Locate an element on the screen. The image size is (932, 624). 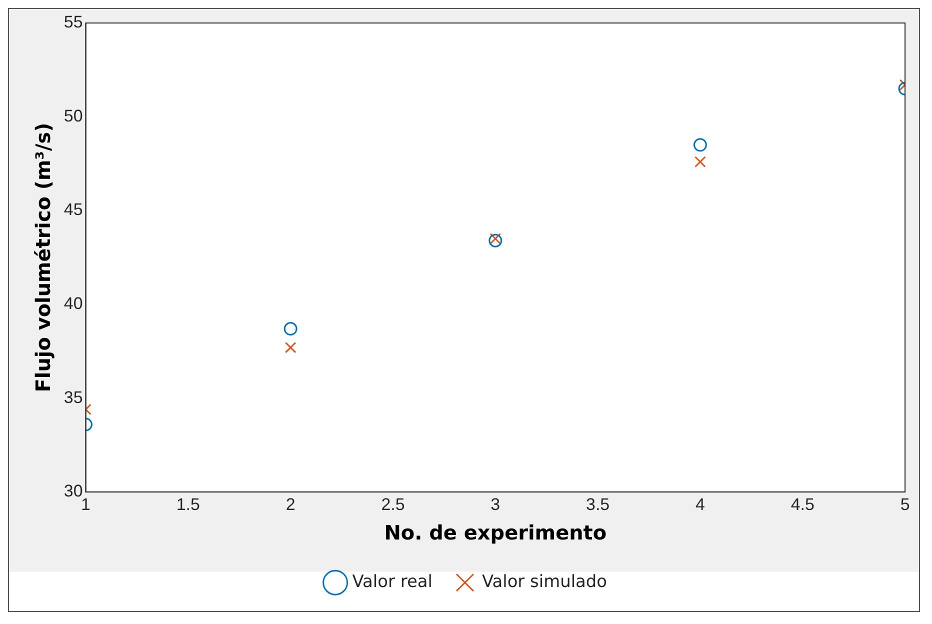
x-tick-label: 2.5 is located at coordinates (393, 504).